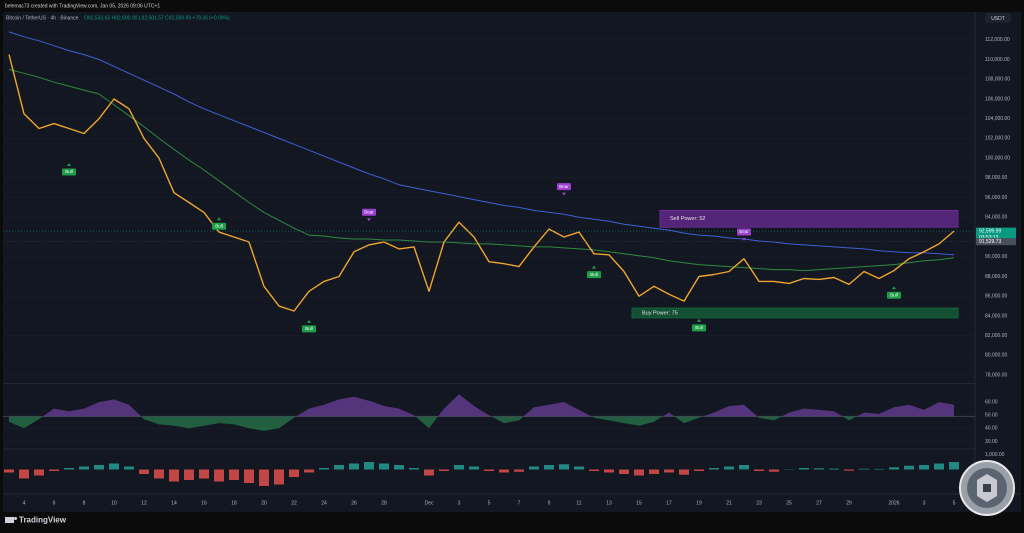 This screenshot has width=1024, height=533. I want to click on x-tick-label: 22, so click(294, 503).